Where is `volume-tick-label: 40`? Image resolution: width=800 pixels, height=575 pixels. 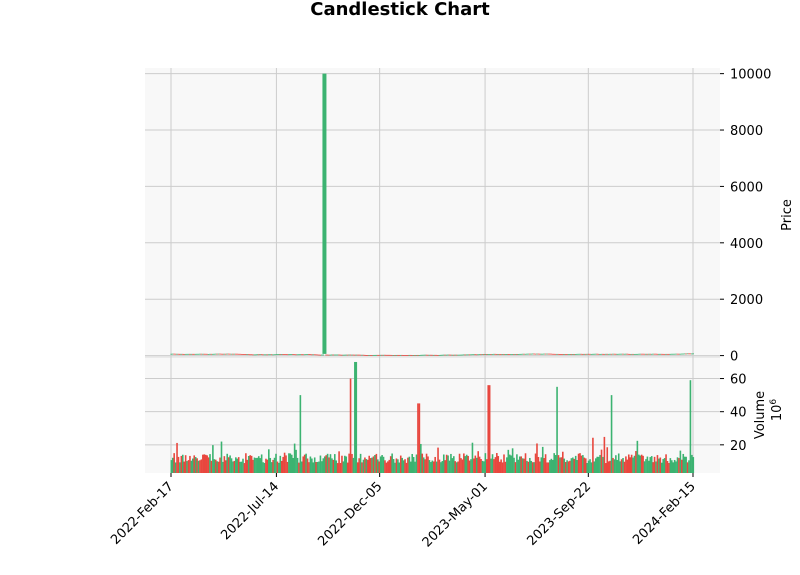
volume-tick-label: 40 is located at coordinates (738, 413).